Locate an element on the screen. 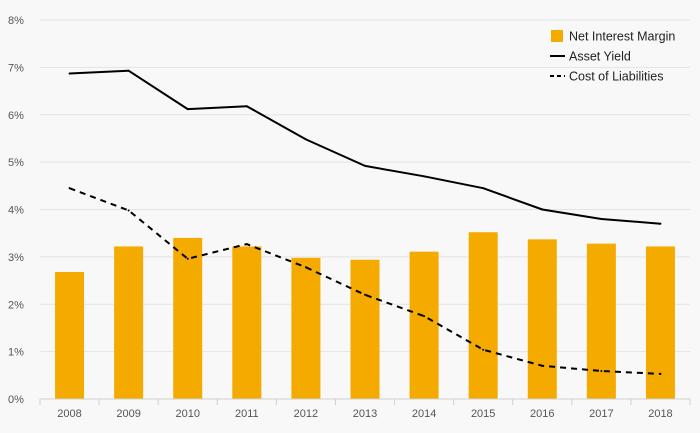 This screenshot has height=433, width=700. y-axis: 0% 1% 2% 3% 4% 5% 6% 7% 8% is located at coordinates (16, 210).